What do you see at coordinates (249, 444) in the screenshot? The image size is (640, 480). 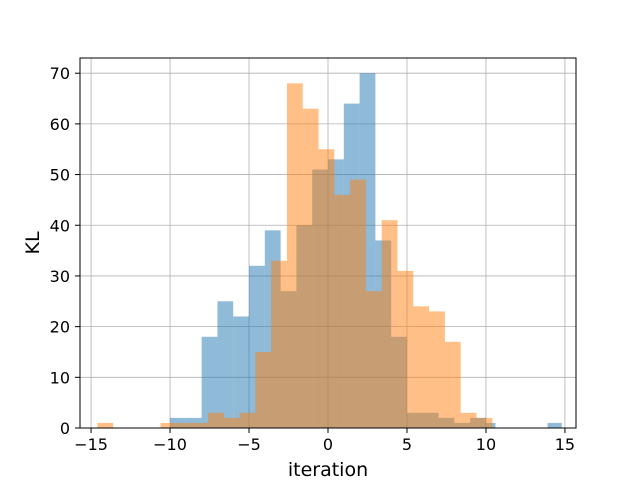 I see `x-tick-label: −5` at bounding box center [249, 444].